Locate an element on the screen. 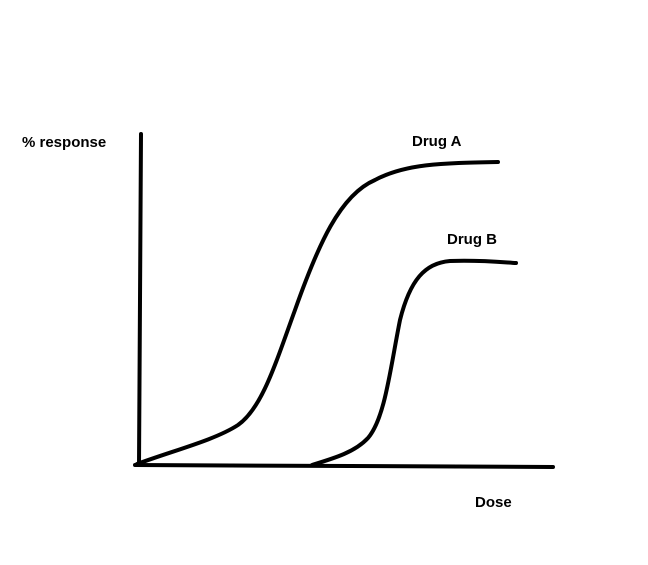 This screenshot has height=565, width=648. drug-b-curve is located at coordinates (414, 362).